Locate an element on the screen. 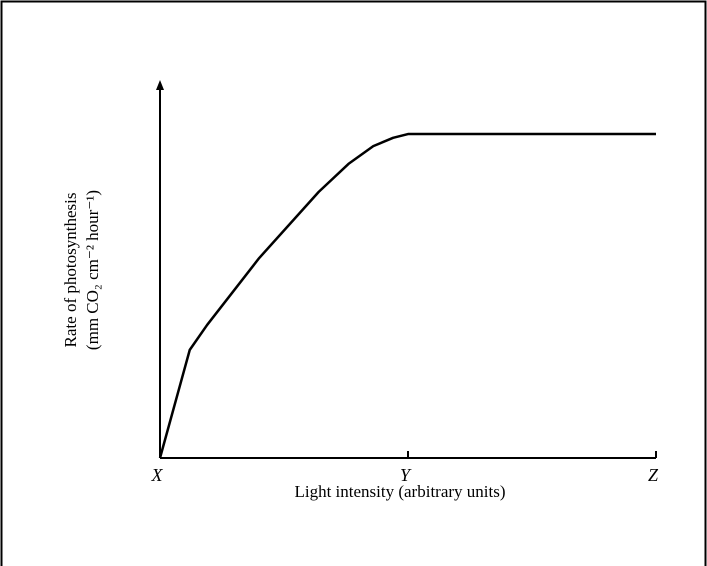 The image size is (707, 566). x-axis-label: Light intensity (arbitrary units) is located at coordinates (399, 491).